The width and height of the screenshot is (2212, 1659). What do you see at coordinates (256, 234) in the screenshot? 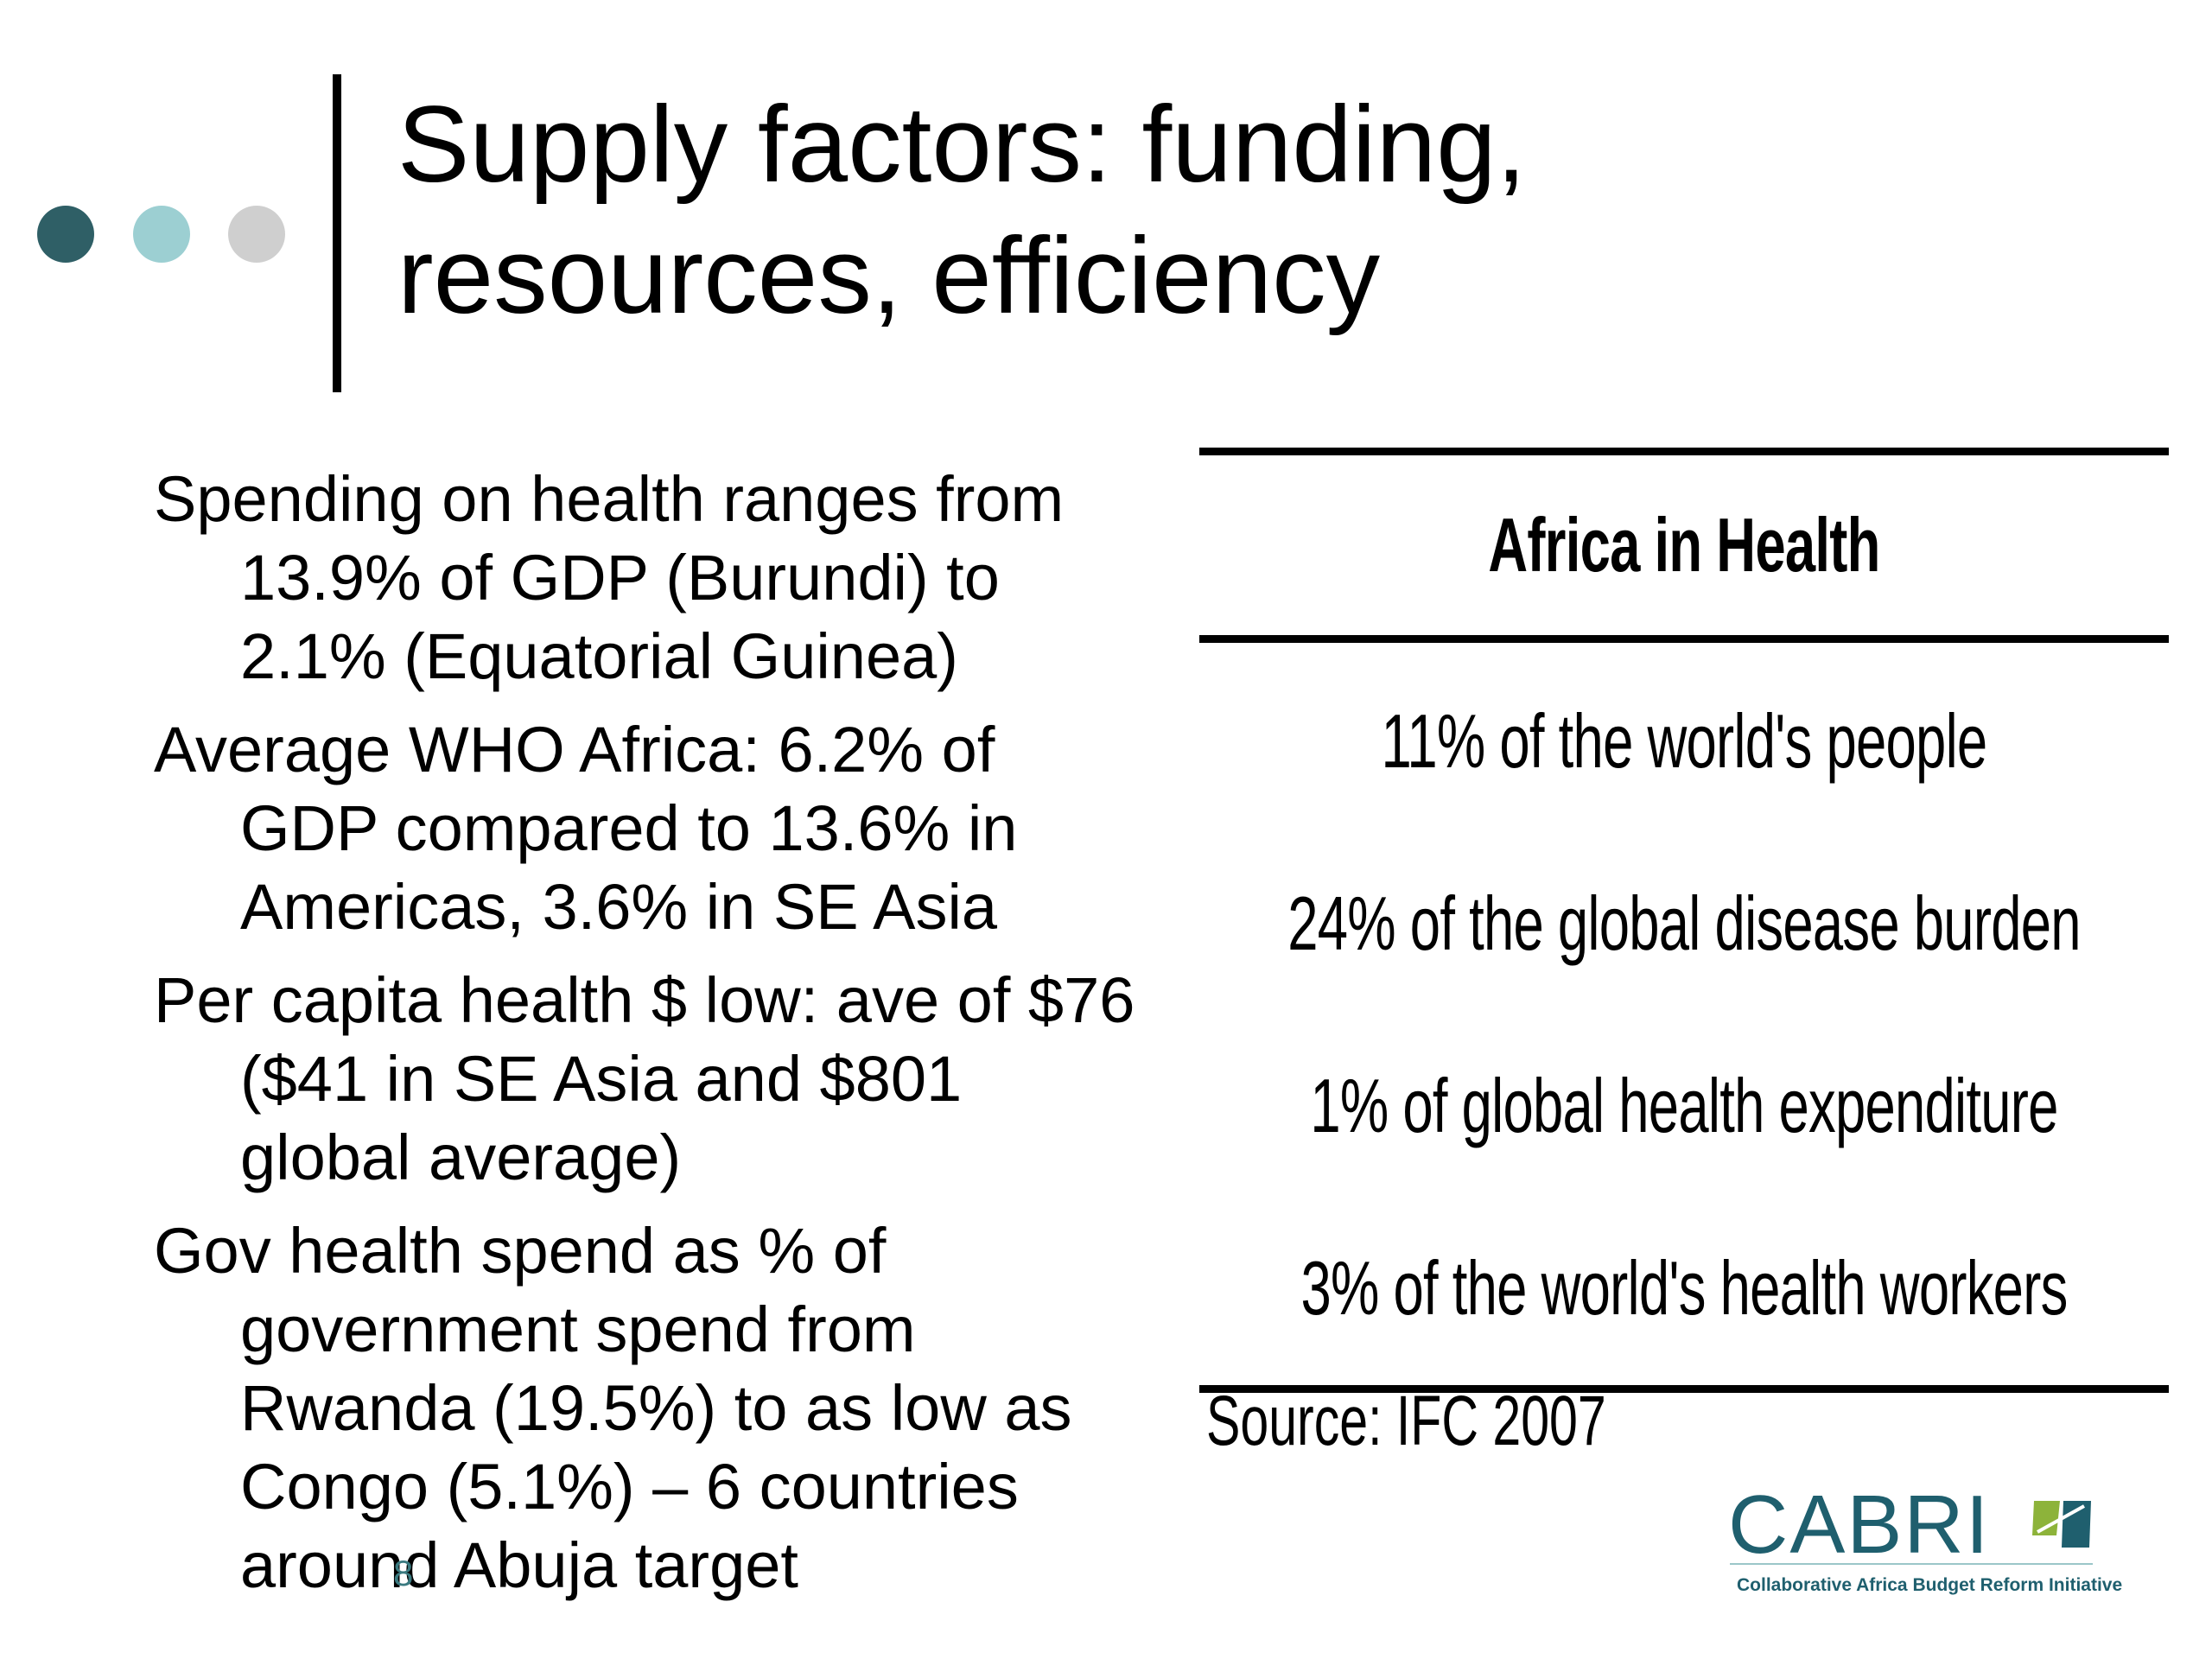
I see `grey-dot` at bounding box center [256, 234].